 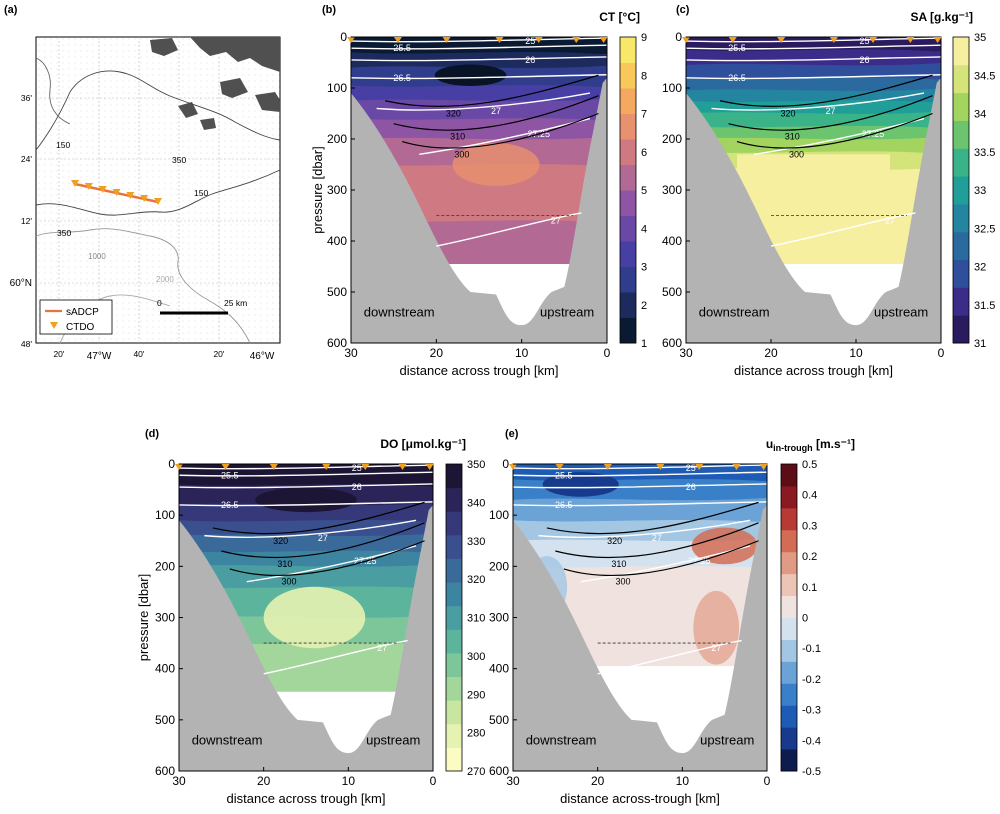 I want to click on y-tick-label: 200, so click(x=165, y=566).